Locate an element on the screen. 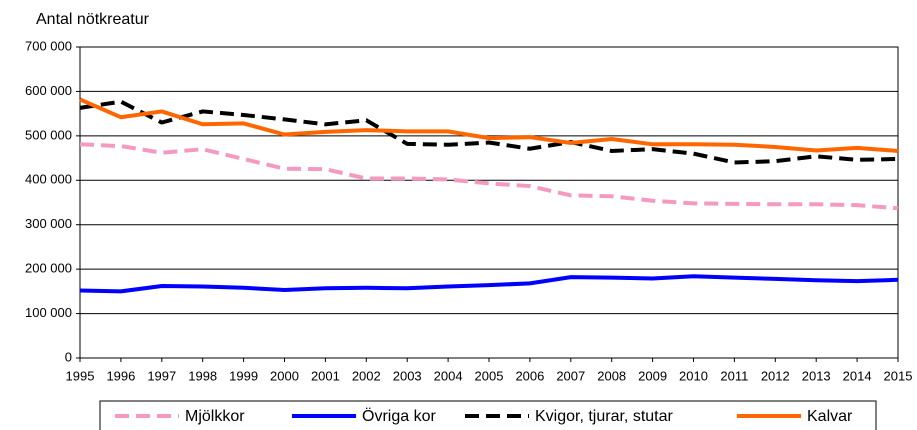 The width and height of the screenshot is (917, 430). x-tick-label: 2007 is located at coordinates (570, 375).